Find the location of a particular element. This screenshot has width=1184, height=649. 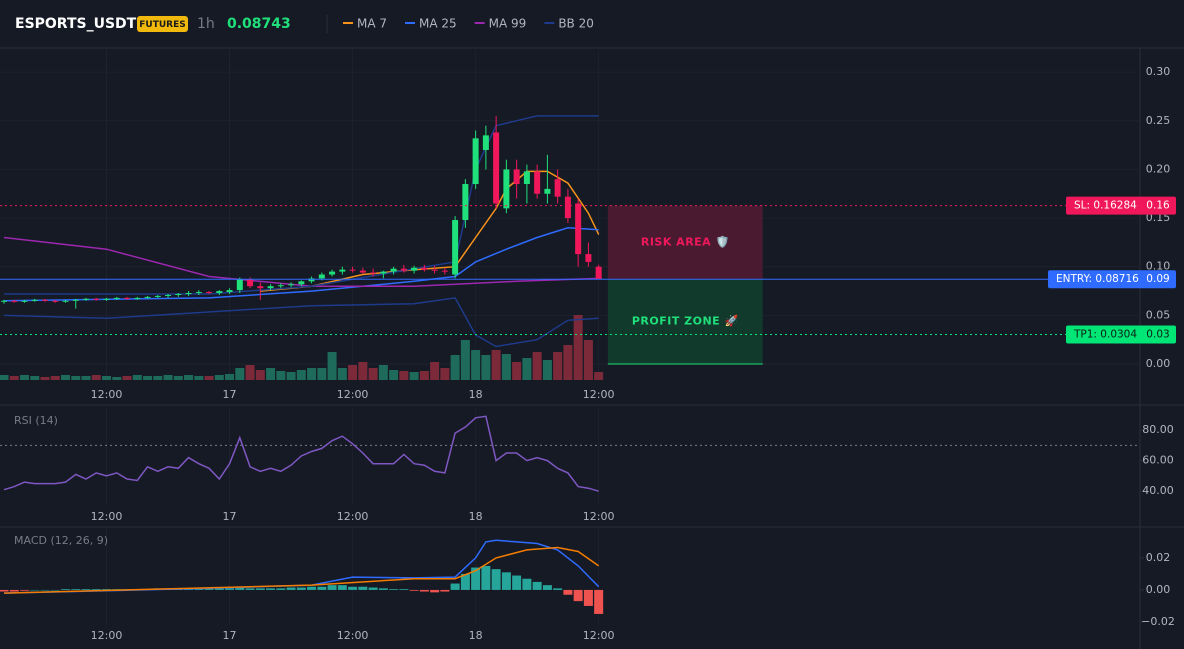

panel-title: RSI (14) is located at coordinates (36, 420).